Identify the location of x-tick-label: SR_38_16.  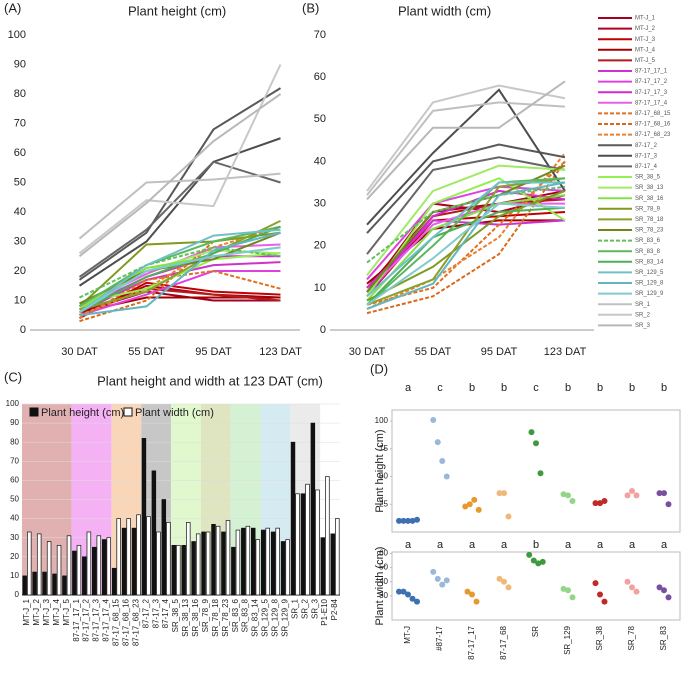
(195, 617).